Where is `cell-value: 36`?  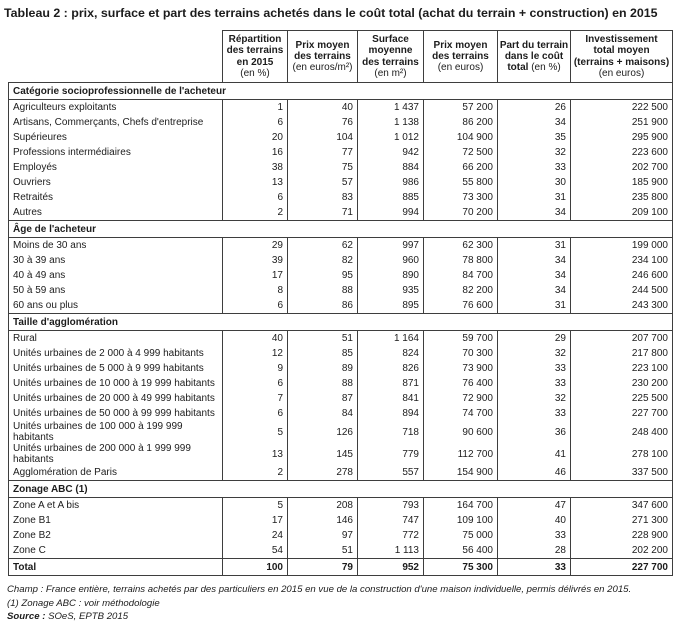 cell-value: 36 is located at coordinates (534, 432).